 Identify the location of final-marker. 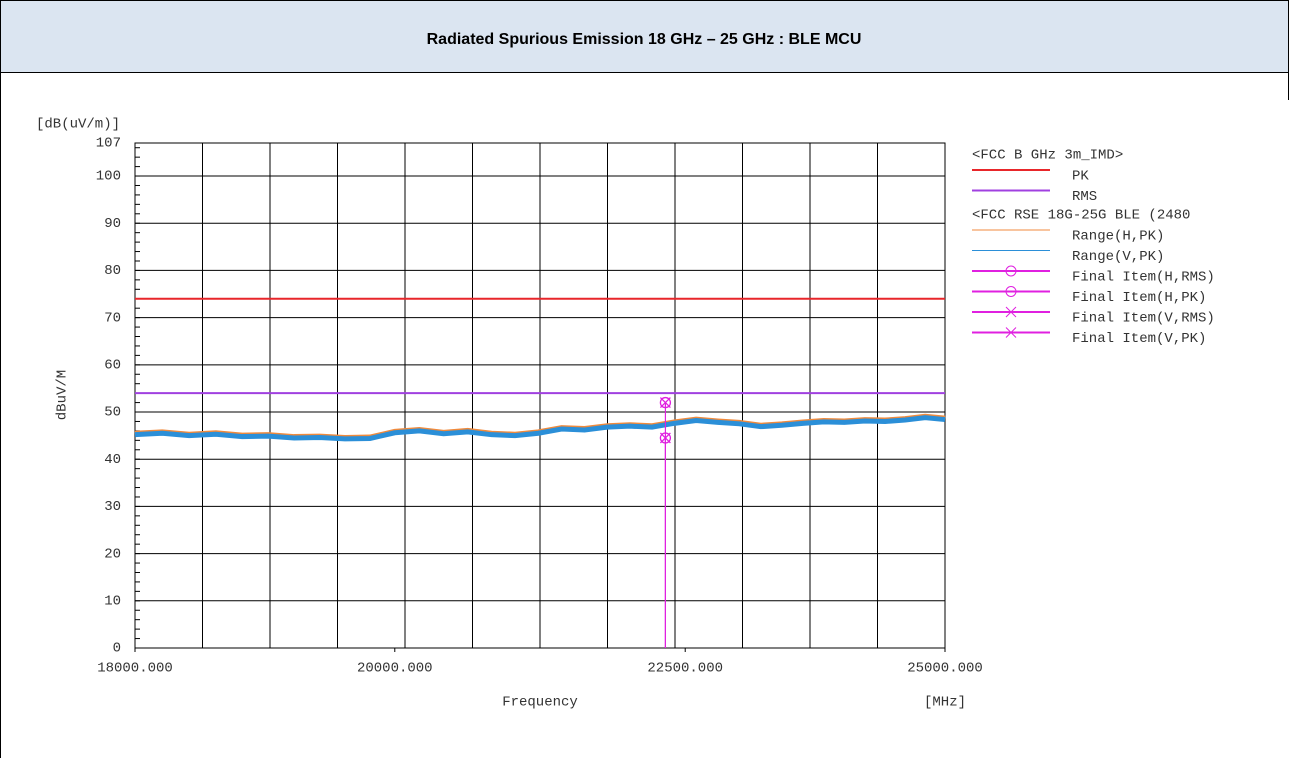
(665, 403).